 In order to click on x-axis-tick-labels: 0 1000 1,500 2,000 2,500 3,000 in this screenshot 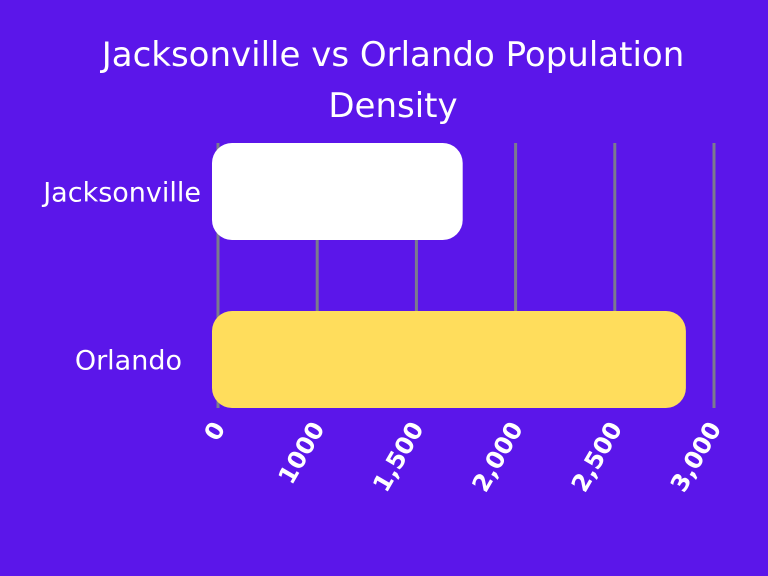, I will do `click(463, 457)`.